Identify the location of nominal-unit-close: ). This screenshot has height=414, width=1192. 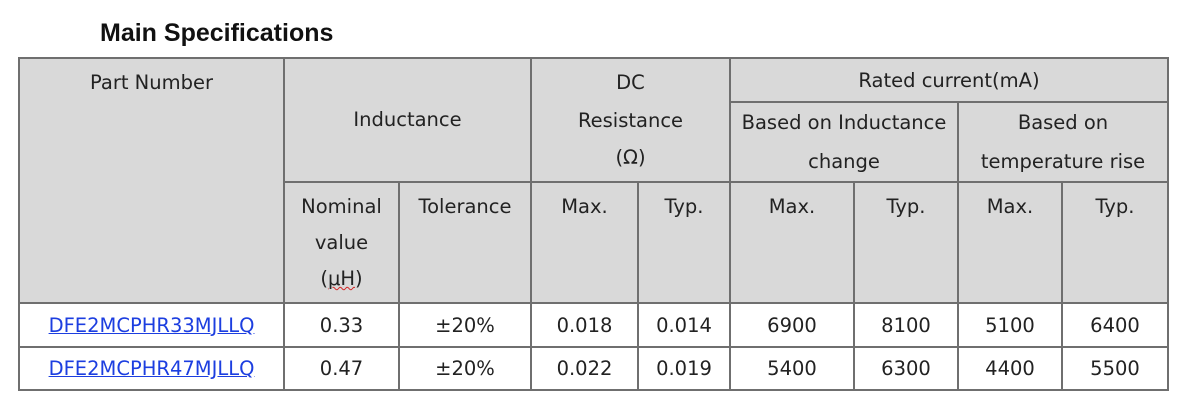
(359, 278).